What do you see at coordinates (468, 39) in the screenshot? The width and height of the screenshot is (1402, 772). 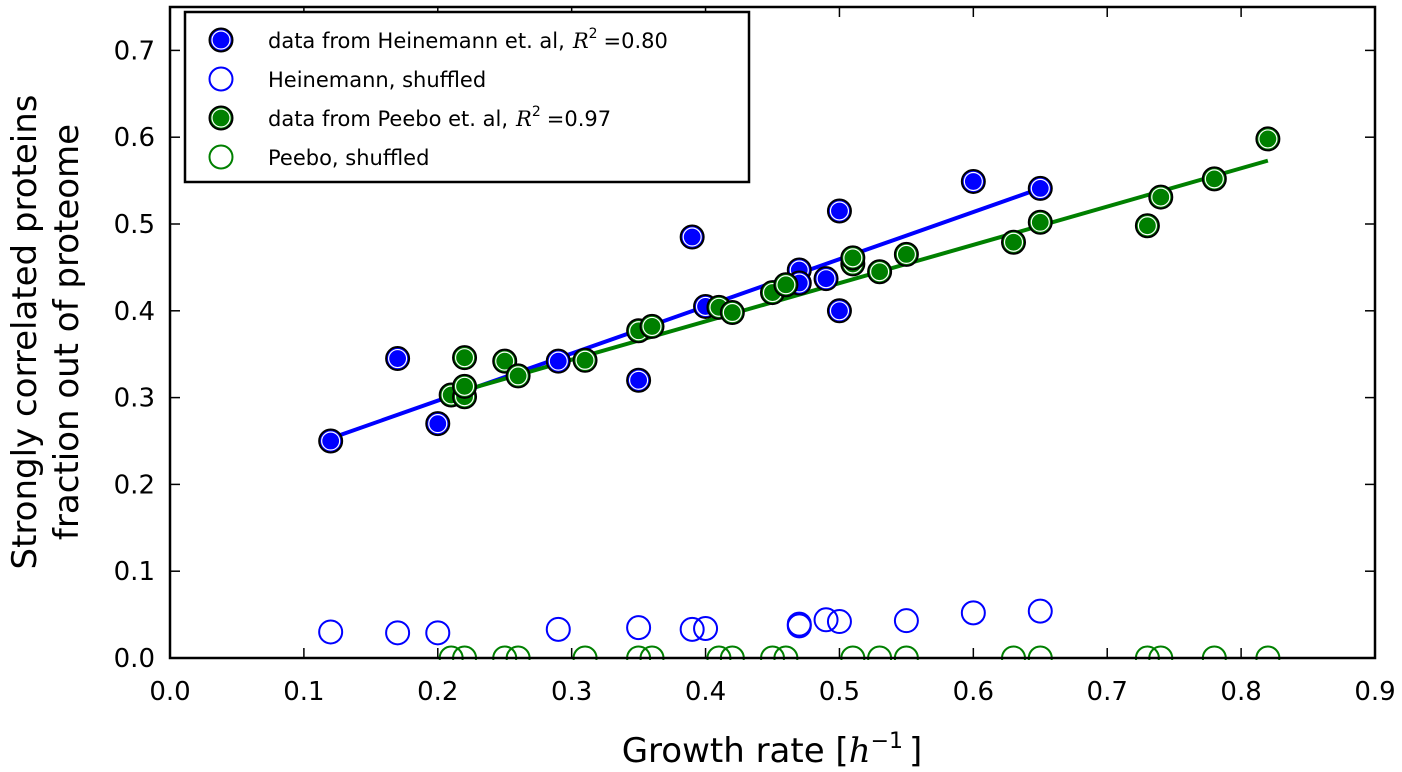 I see `legend-label-data-from-heinemann-et-al: data from Heinemann et. al, R2 =0.80` at bounding box center [468, 39].